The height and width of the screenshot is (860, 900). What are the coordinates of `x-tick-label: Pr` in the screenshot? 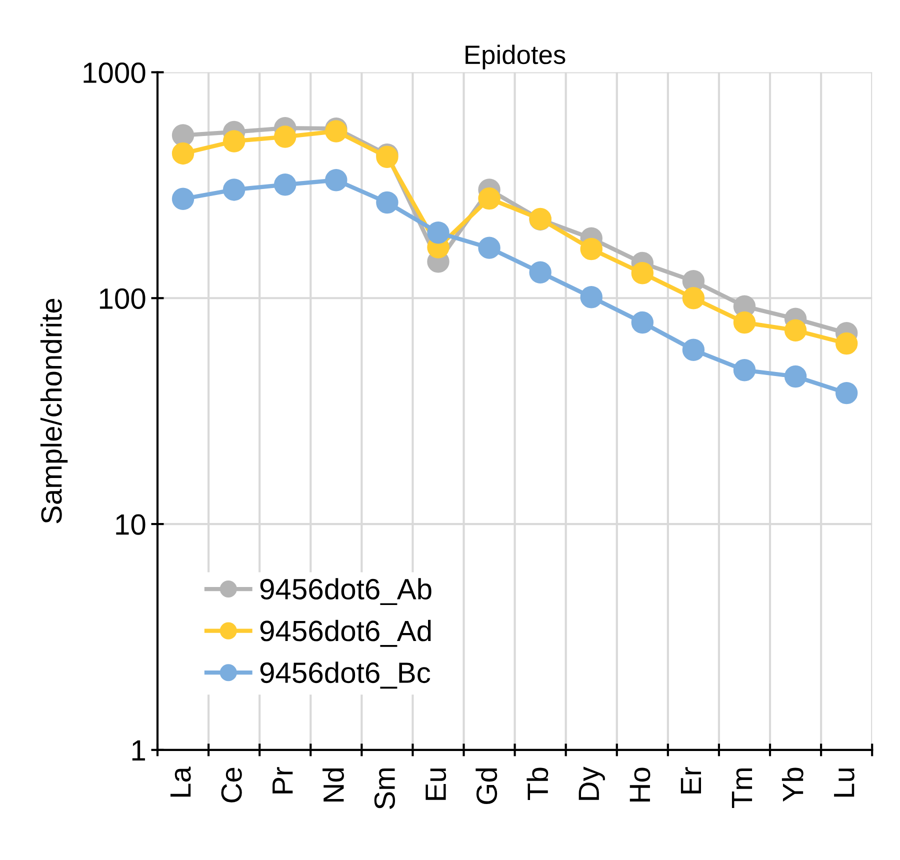 It's located at (282, 780).